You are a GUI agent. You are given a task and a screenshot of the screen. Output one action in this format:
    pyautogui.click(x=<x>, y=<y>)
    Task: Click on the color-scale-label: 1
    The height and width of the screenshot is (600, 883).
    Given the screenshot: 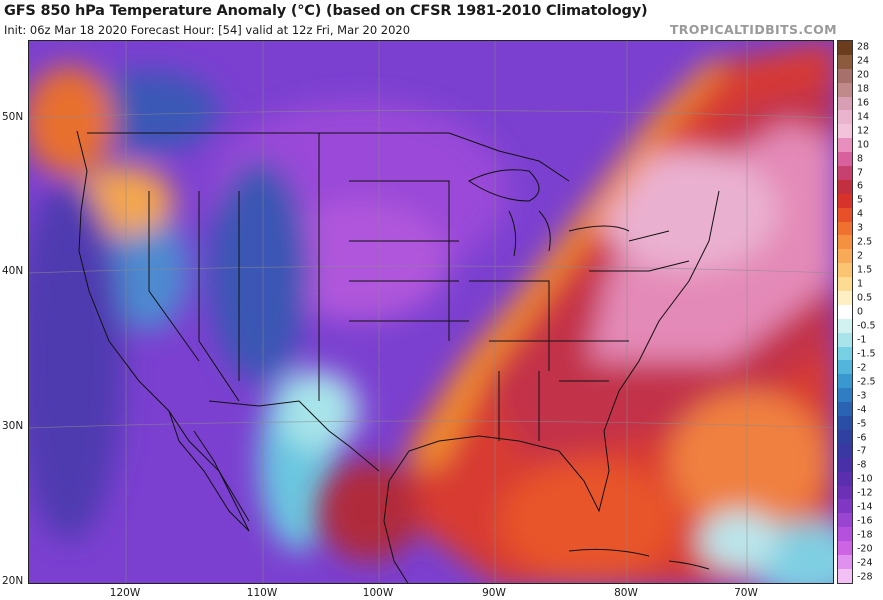 What is the action you would take?
    pyautogui.click(x=860, y=284)
    